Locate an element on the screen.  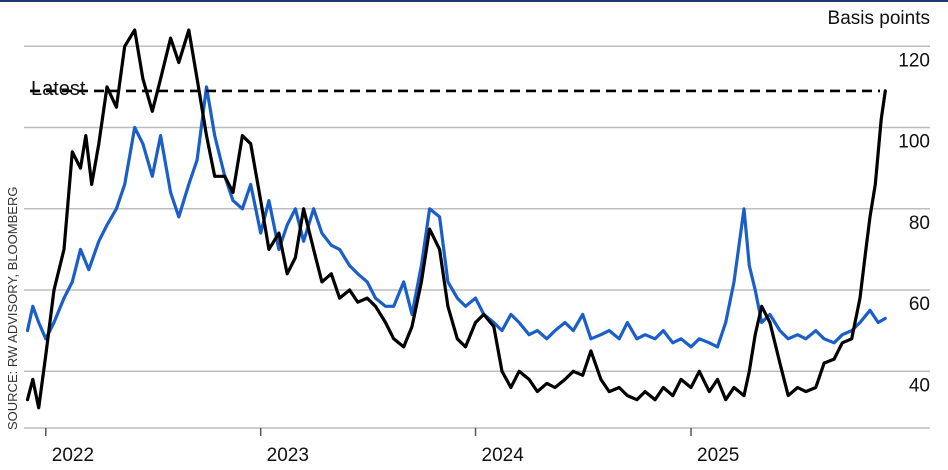
x-tick-label: 2025 is located at coordinates (718, 455).